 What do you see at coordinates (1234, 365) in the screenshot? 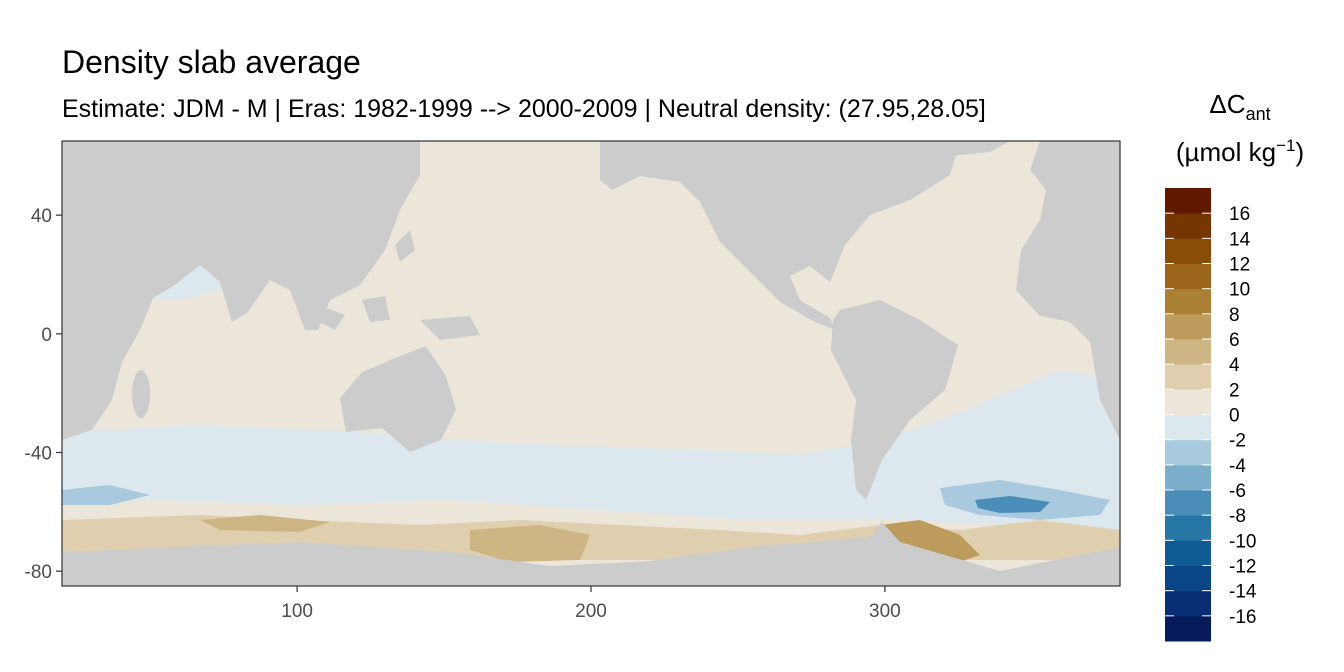
I see `colorbar-tick-label: 4` at bounding box center [1234, 365].